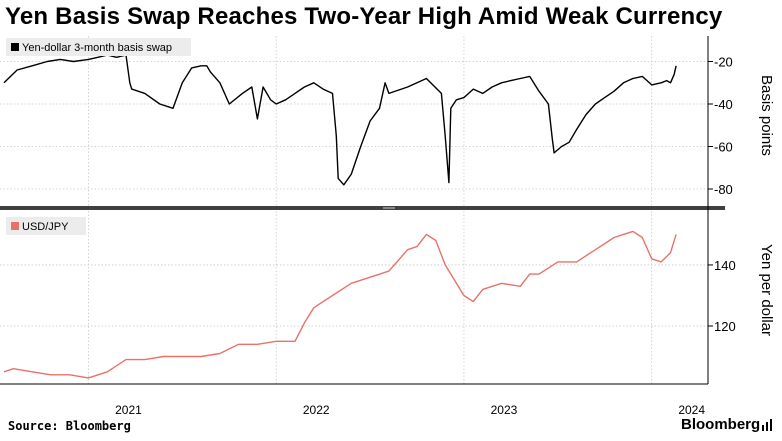 This screenshot has width=782, height=441. What do you see at coordinates (721, 424) in the screenshot?
I see `bloomberg-logo-text: Bloomberg` at bounding box center [721, 424].